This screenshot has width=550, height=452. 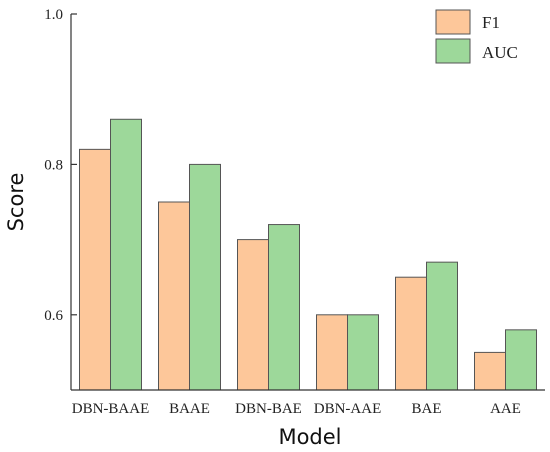 What do you see at coordinates (427, 409) in the screenshot?
I see `x-tick-label: BAE` at bounding box center [427, 409].